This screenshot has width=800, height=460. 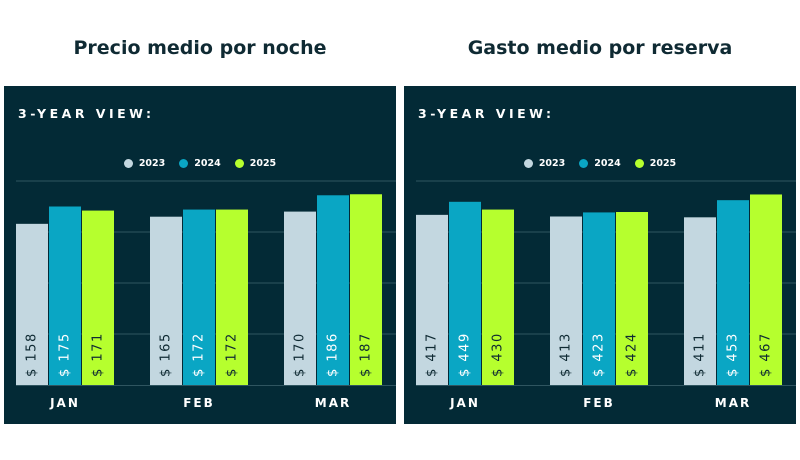 I want to click on value-label: $ 187, so click(x=366, y=354).